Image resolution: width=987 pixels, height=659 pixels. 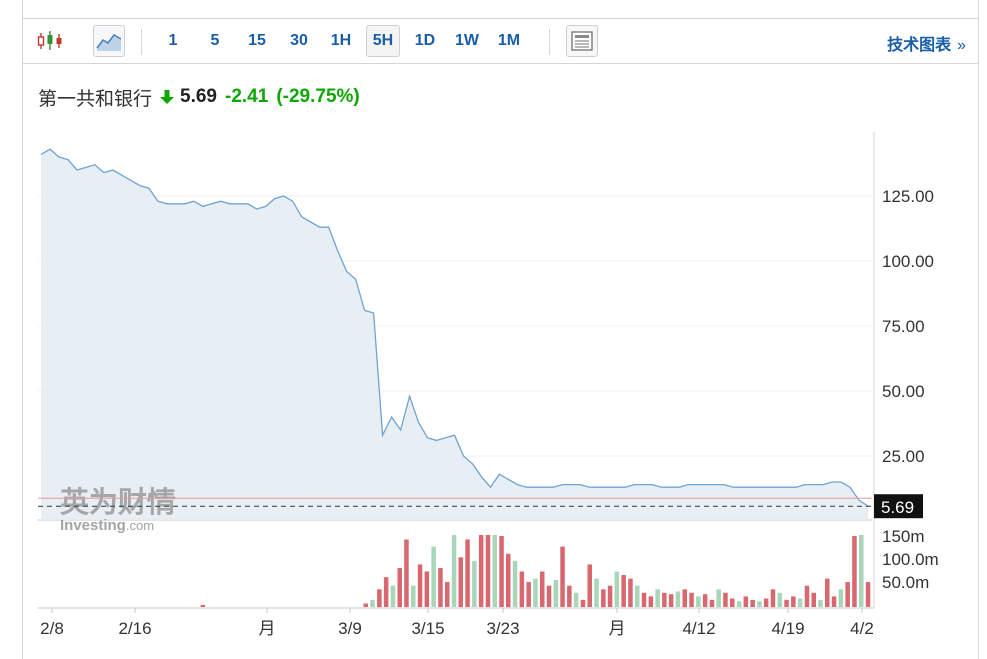 I want to click on price-tick-label: 75.00, so click(x=903, y=326).